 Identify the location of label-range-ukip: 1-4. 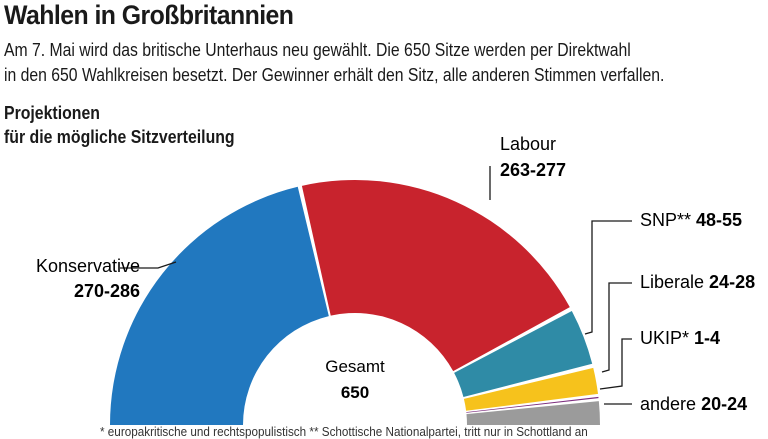
(707, 338).